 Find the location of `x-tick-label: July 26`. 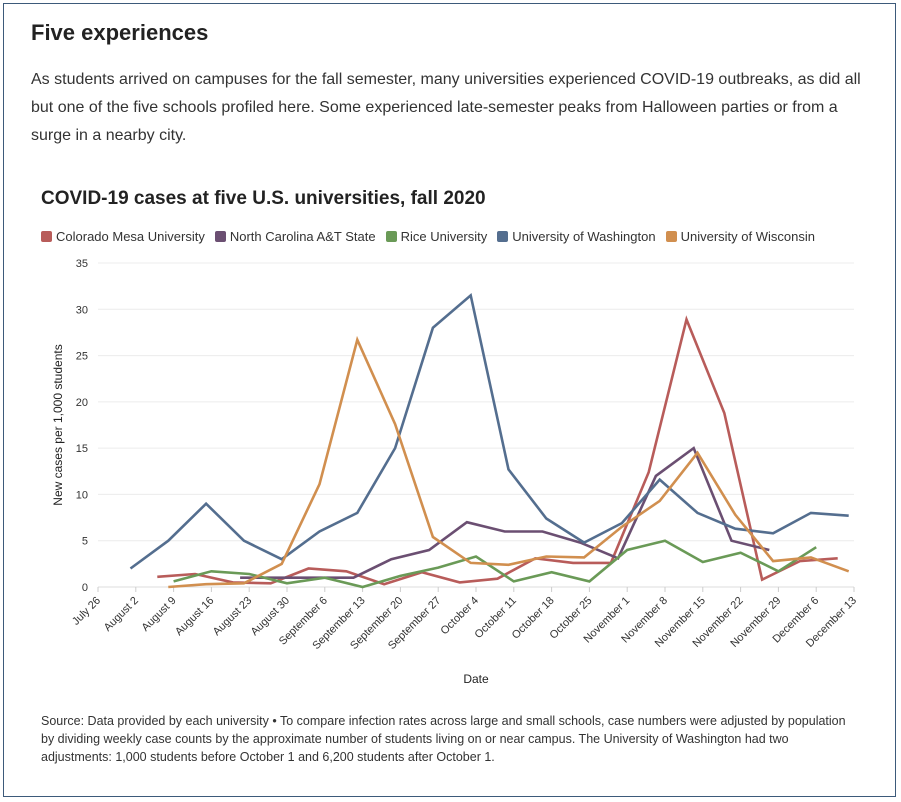

x-tick-label: July 26 is located at coordinates (86, 611).